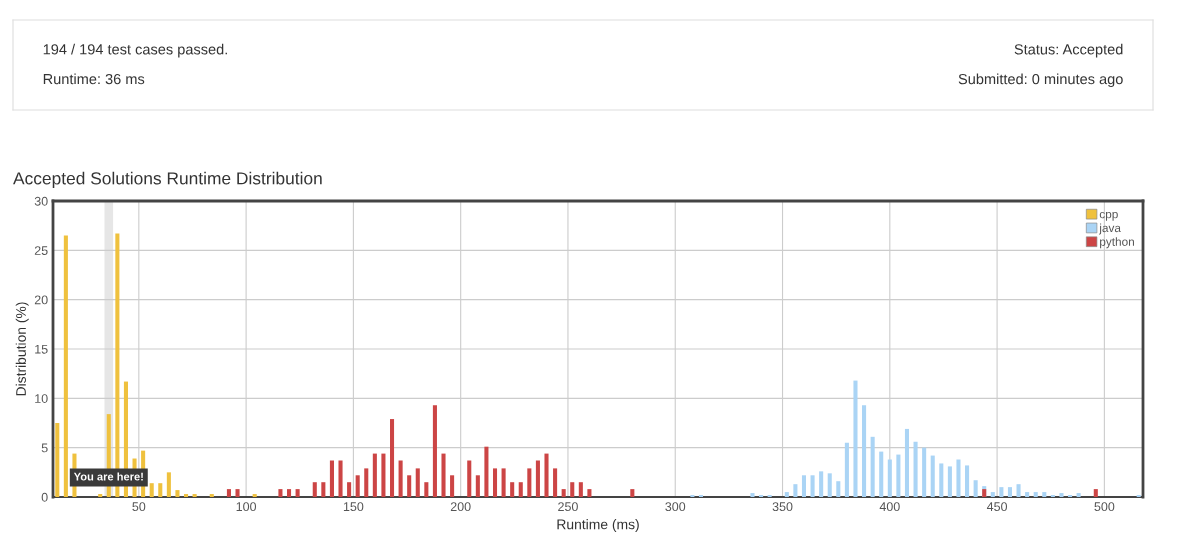 The width and height of the screenshot is (1186, 542). I want to click on y-tick-label: 15, so click(41, 349).